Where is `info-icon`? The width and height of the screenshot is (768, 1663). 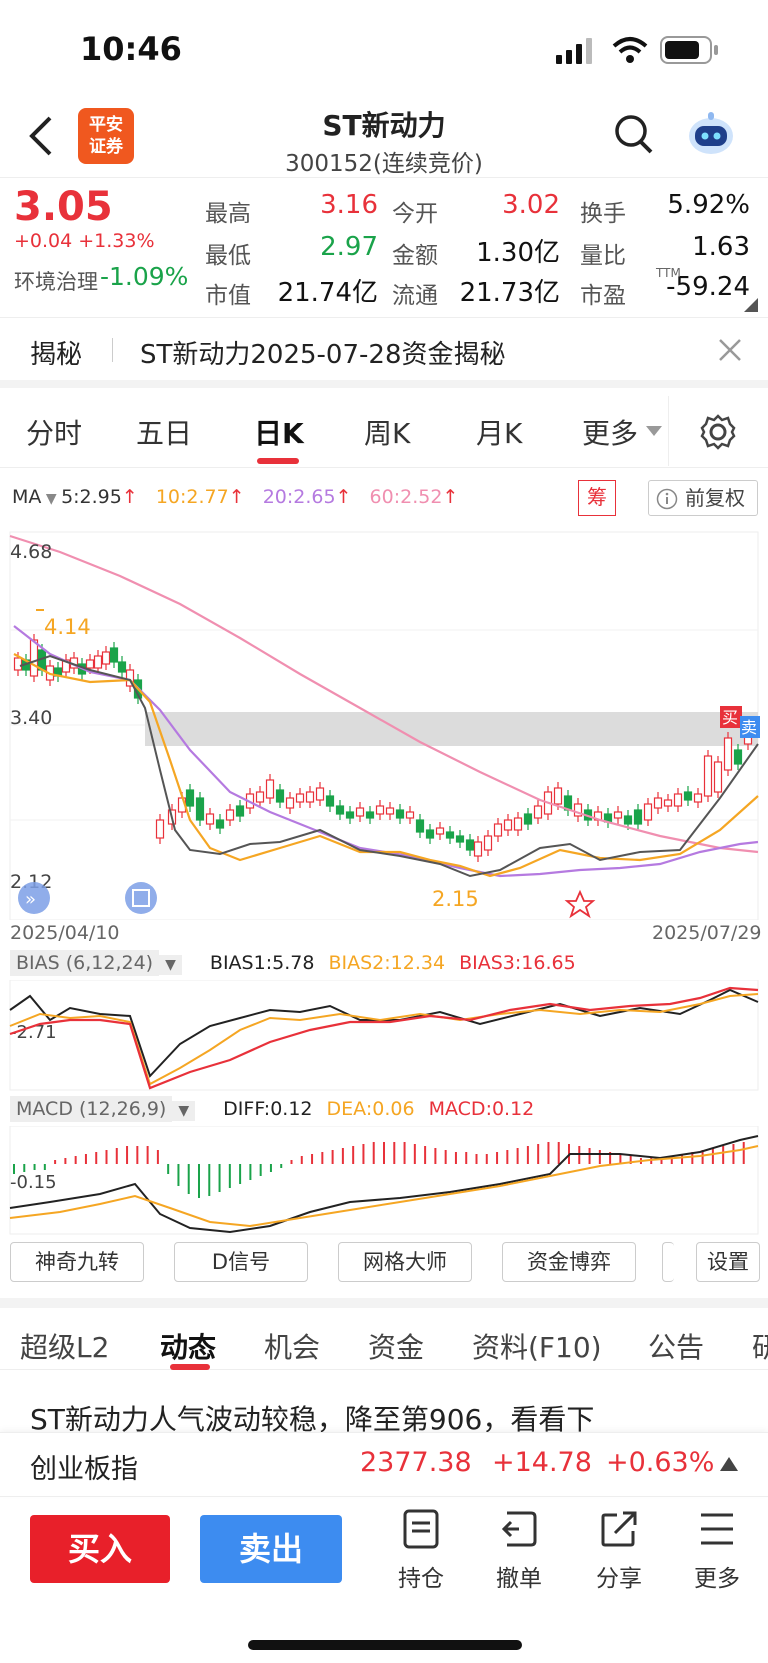
info-icon is located at coordinates (667, 499).